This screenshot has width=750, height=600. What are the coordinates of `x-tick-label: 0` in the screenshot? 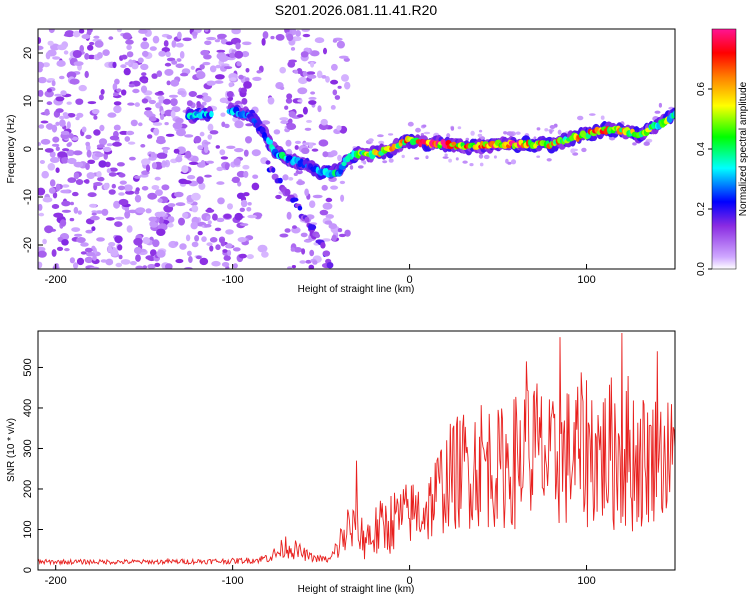 It's located at (410, 581).